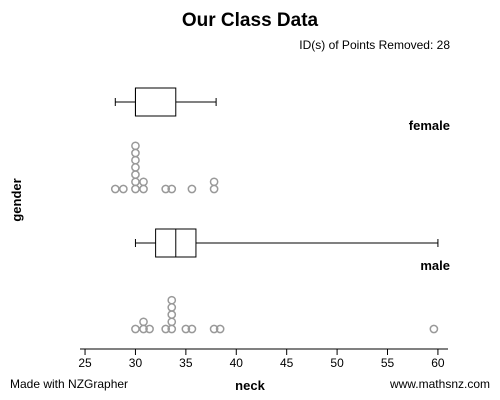  What do you see at coordinates (374, 45) in the screenshot?
I see `points-removed-note: ID(s) of Points Removed: 28` at bounding box center [374, 45].